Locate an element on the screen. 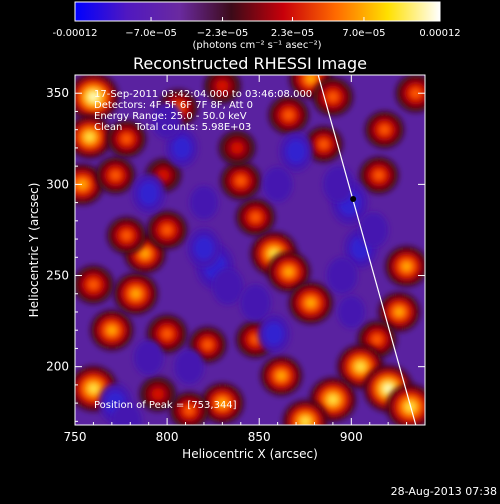 The height and width of the screenshot is (504, 500). x-tick-label: 750 is located at coordinates (75, 437).